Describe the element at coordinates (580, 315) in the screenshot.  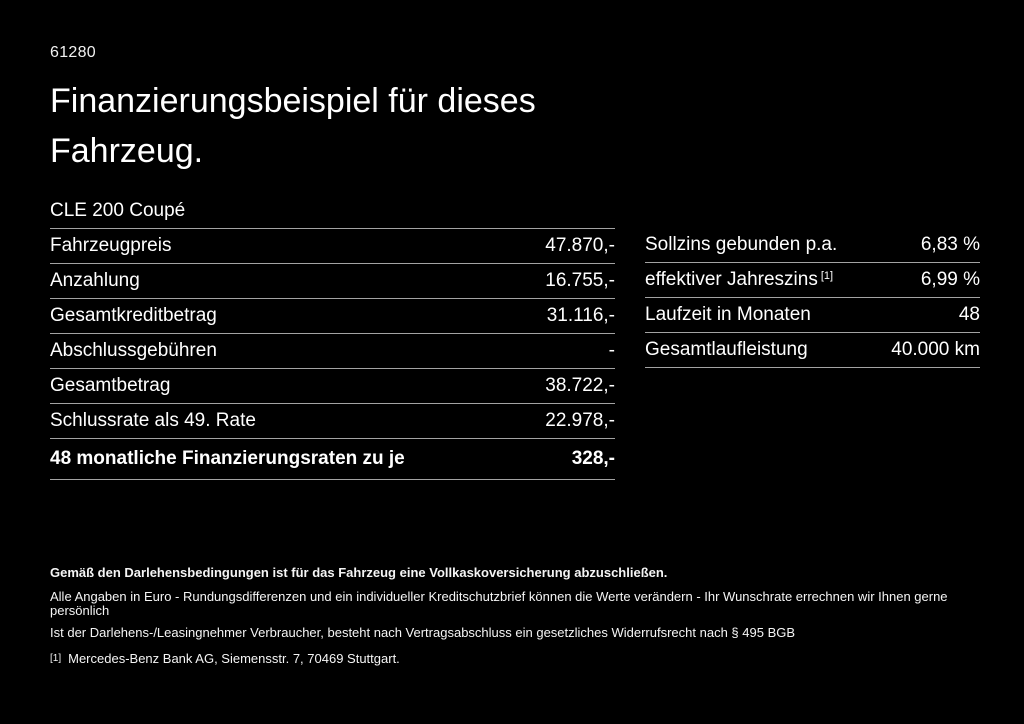
I see `row-value: 31.116,-` at that location.